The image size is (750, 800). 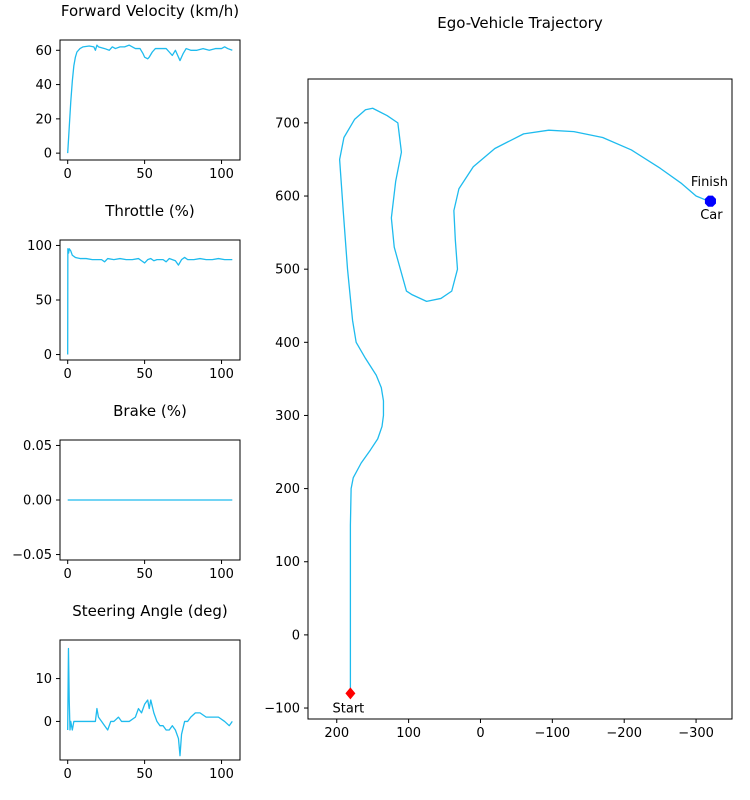 I want to click on y-tick-label-steering: 10, so click(x=43, y=679).